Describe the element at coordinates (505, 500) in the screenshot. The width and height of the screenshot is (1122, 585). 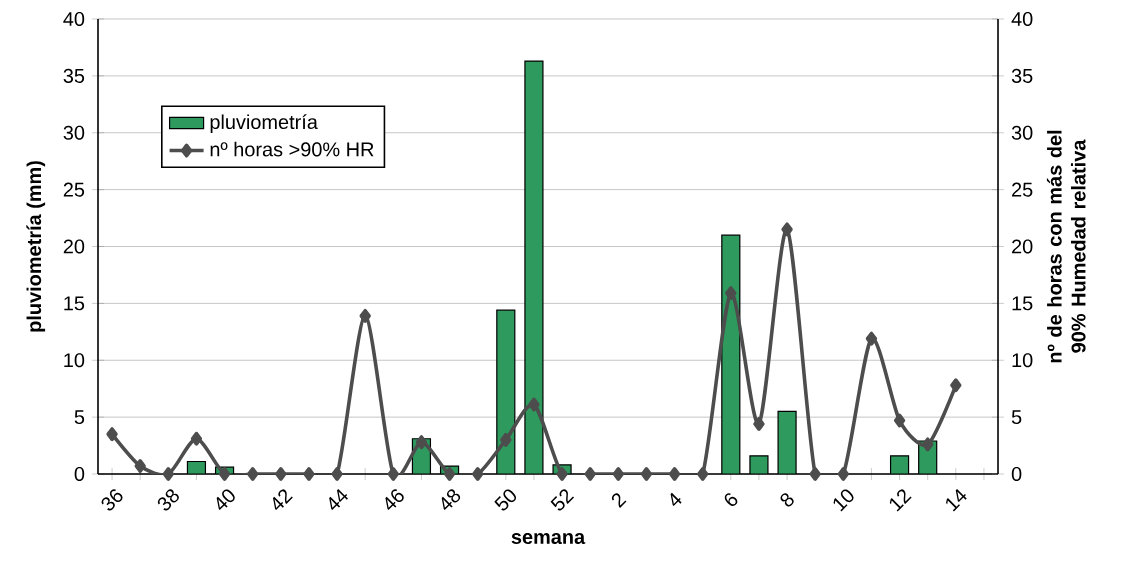
I see `x-tick-label: 50` at that location.